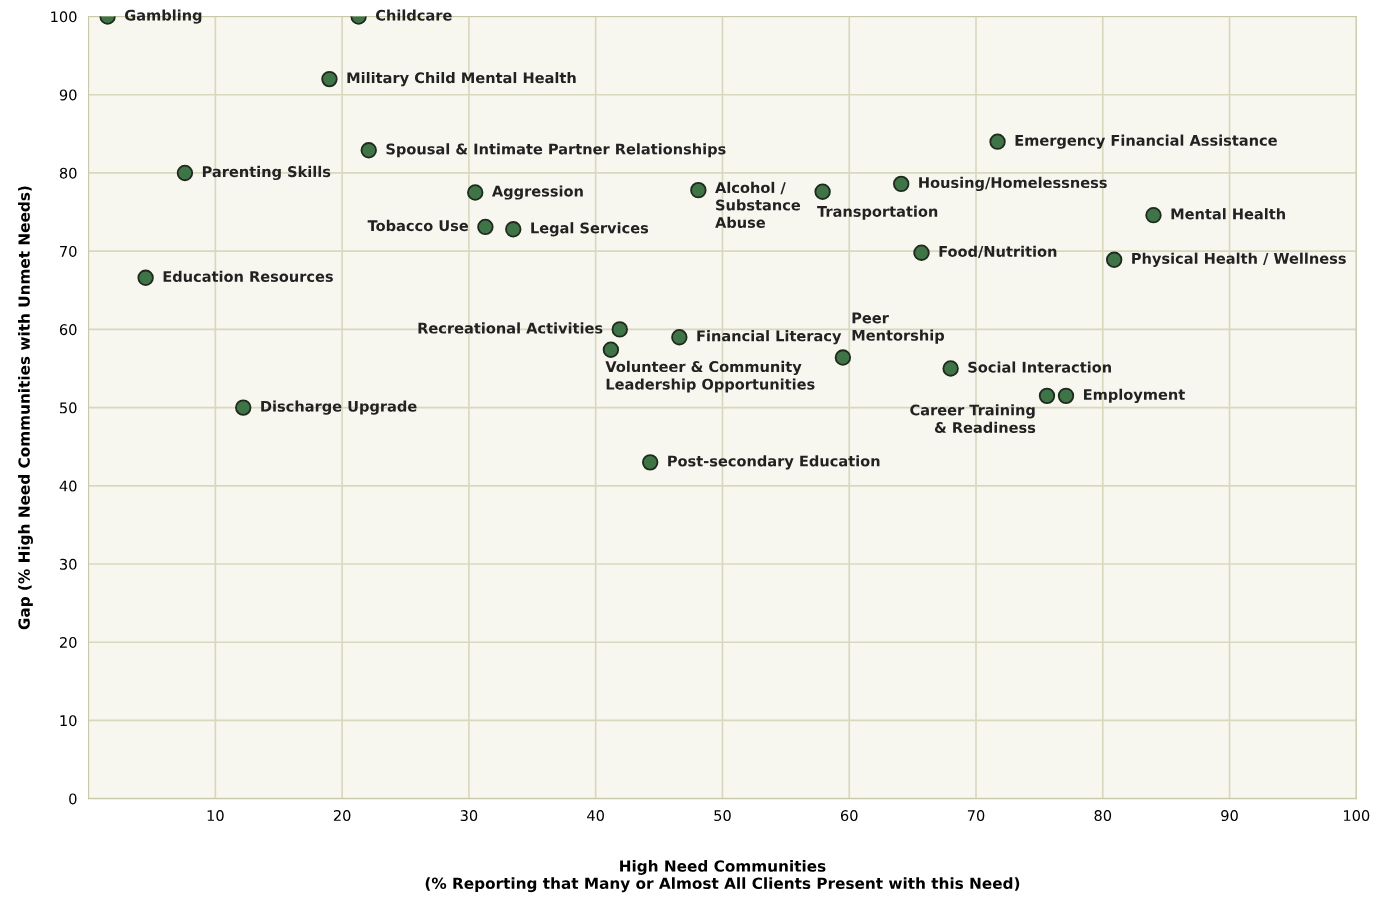 This screenshot has height=918, width=1384. Describe the element at coordinates (68, 564) in the screenshot. I see `y-tick-label: 30` at that location.